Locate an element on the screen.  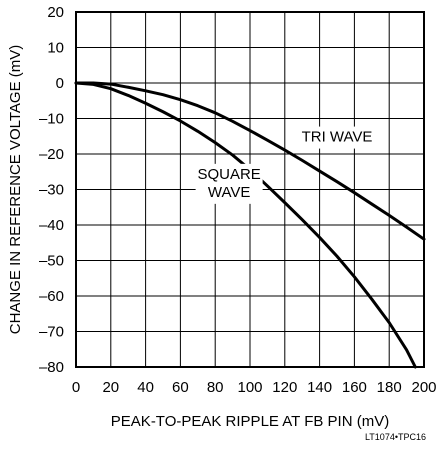
x-tick-label: 200 is located at coordinates (423, 387).